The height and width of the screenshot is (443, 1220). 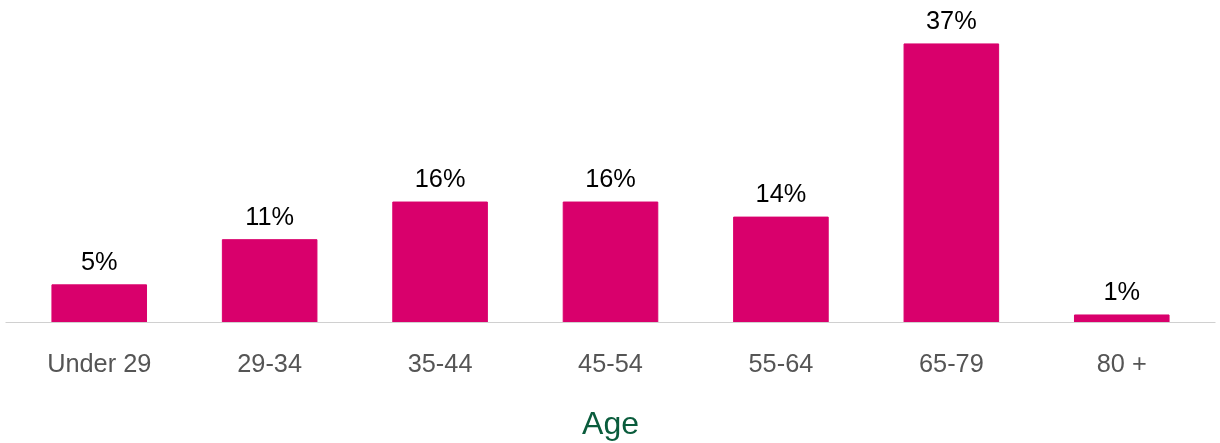 What do you see at coordinates (951, 19) in the screenshot?
I see `data-label: 37%` at bounding box center [951, 19].